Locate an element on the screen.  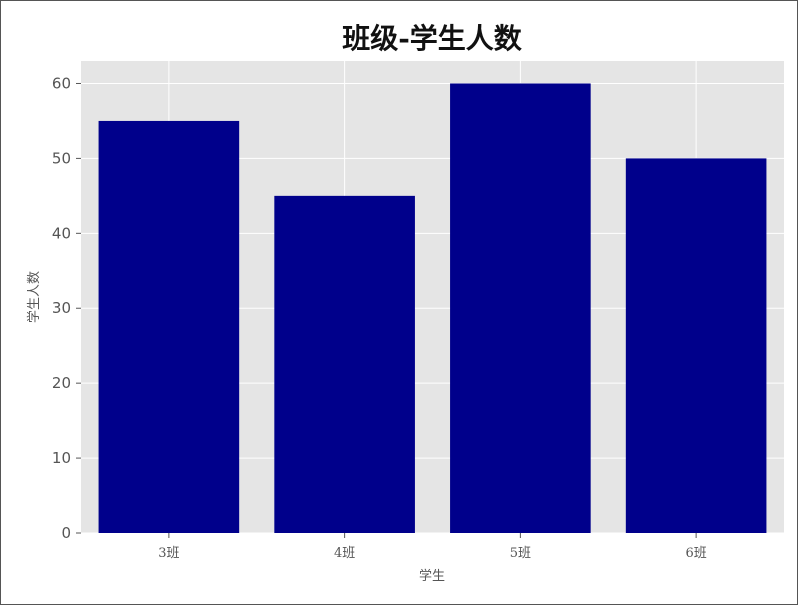
x-tick-label: 3班 is located at coordinates (168, 553).